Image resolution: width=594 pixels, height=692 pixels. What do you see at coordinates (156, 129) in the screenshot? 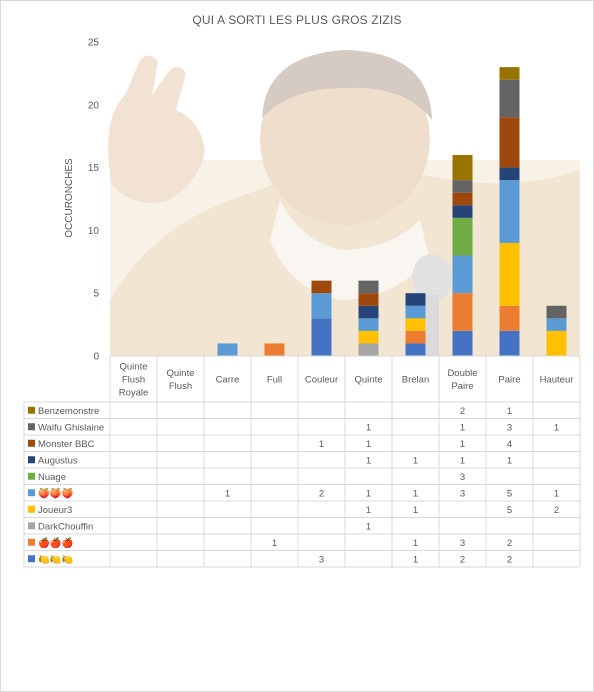
I see `photo-hand` at bounding box center [156, 129].